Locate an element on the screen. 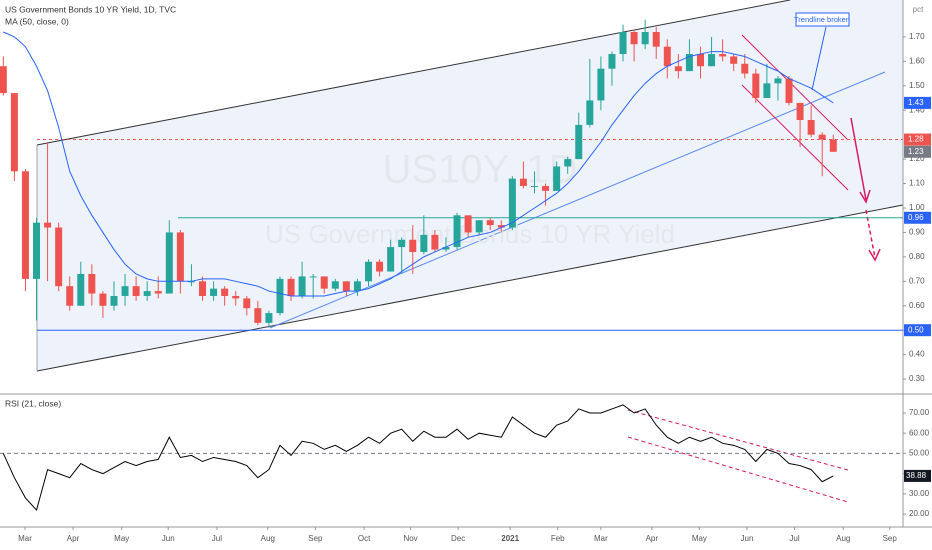 This screenshot has width=932, height=550. rsi-tick-label: 20.00 is located at coordinates (919, 513).